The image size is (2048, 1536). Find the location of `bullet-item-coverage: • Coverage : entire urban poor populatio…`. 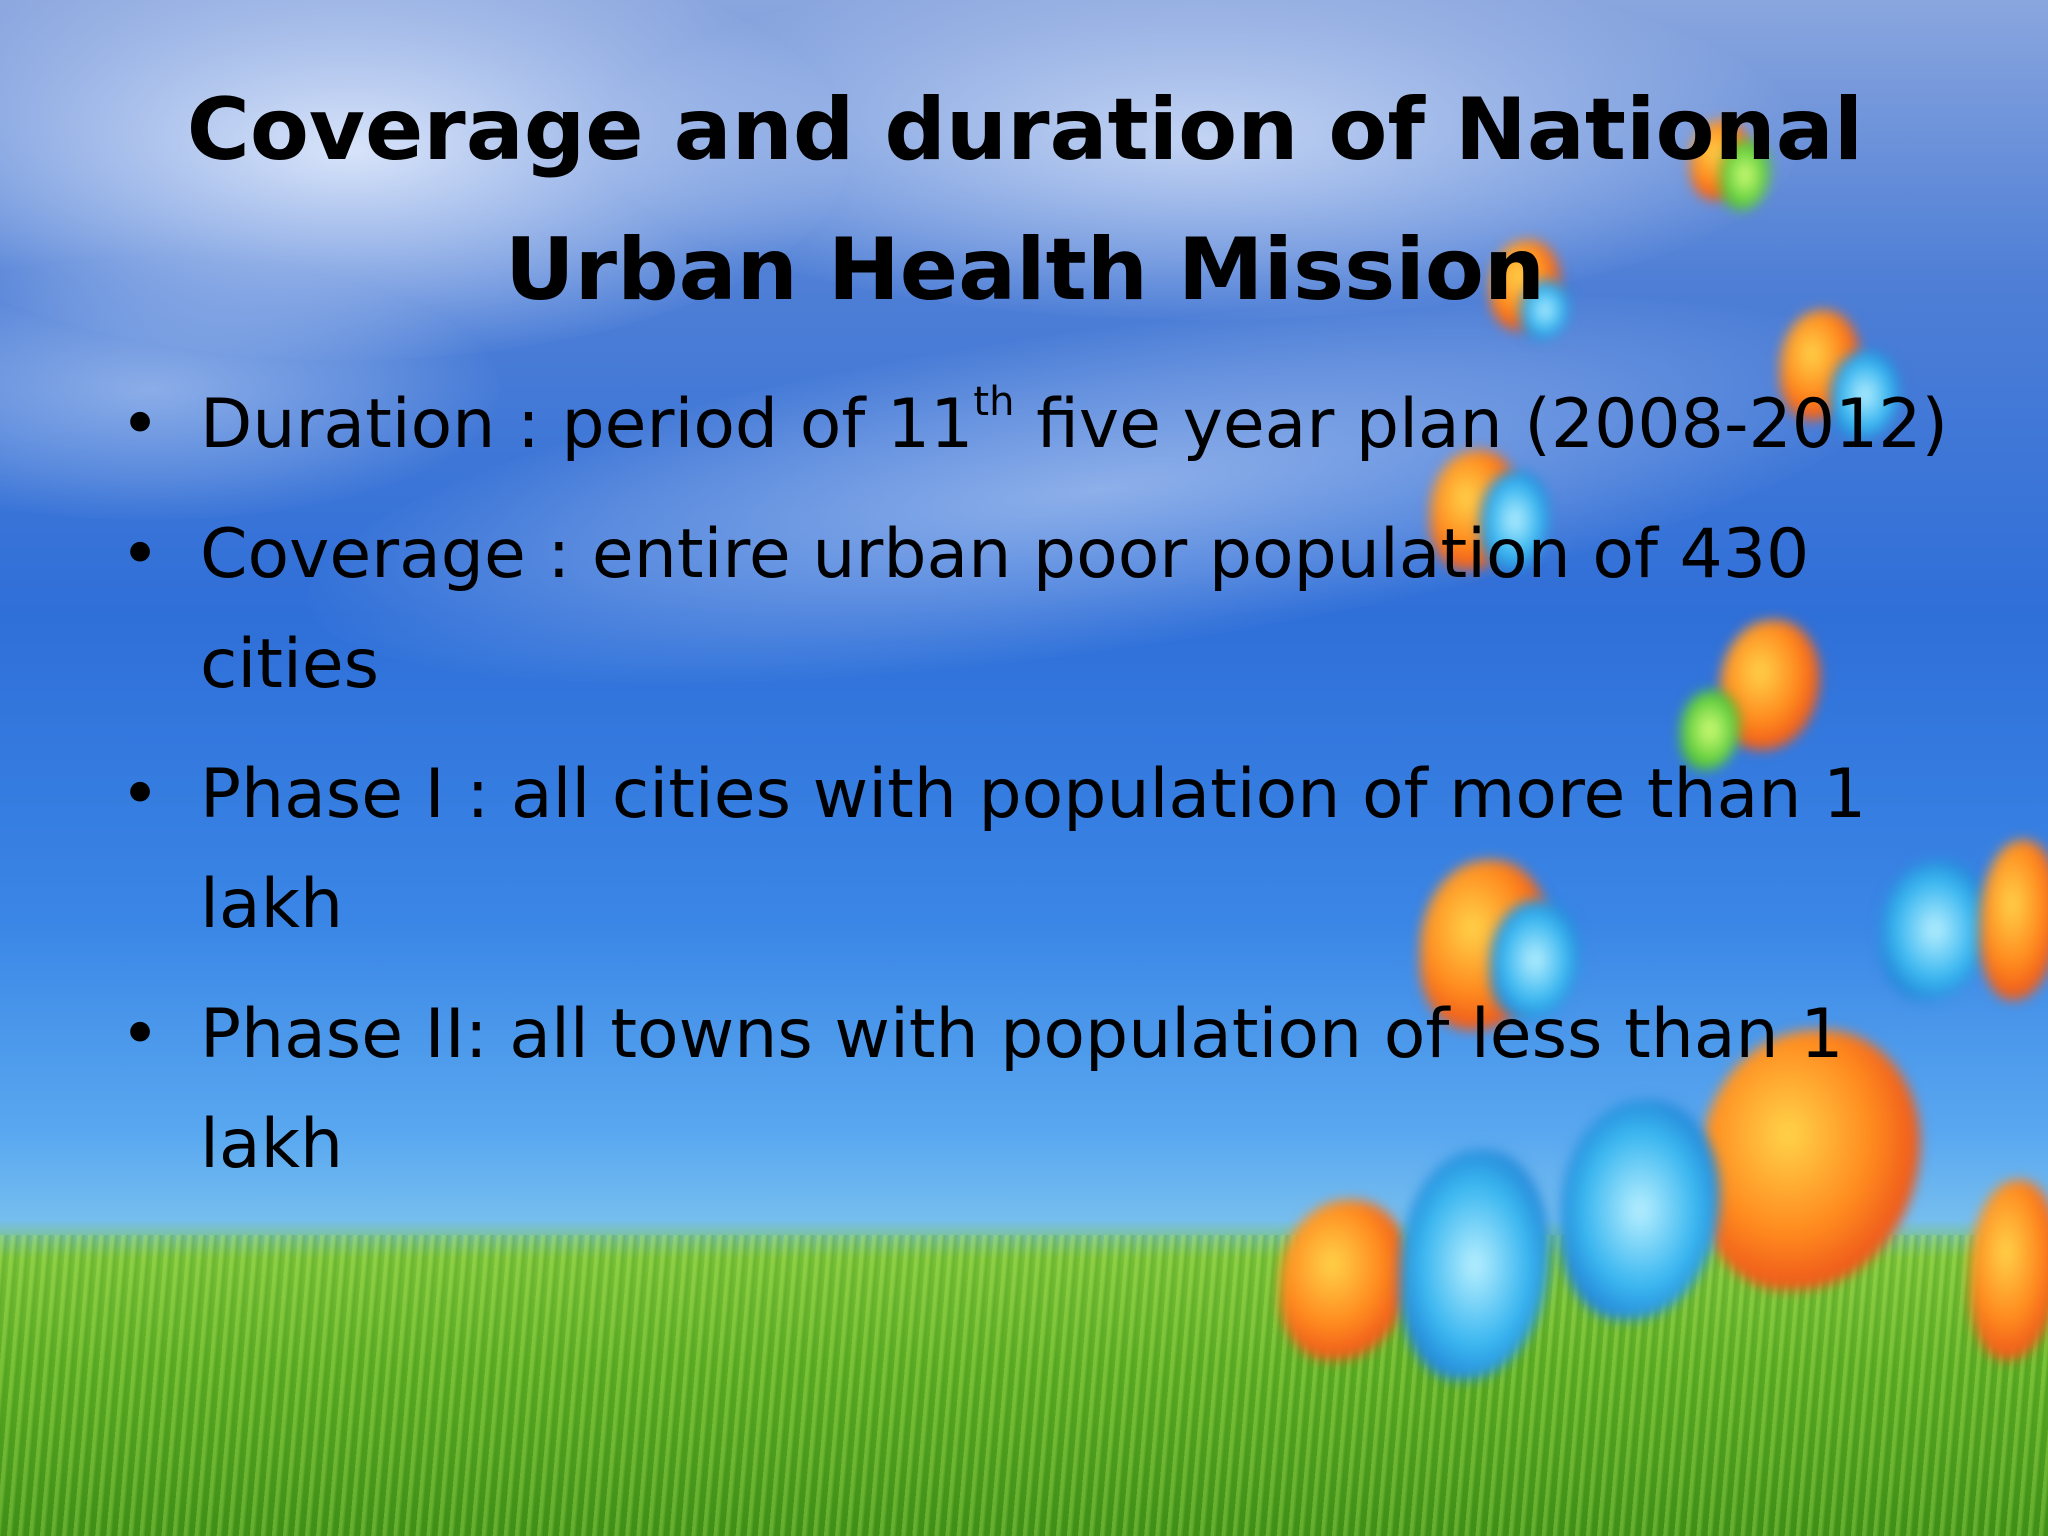

bullet-item-coverage: • Coverage : entire urban poor populatio… is located at coordinates (1040, 610).